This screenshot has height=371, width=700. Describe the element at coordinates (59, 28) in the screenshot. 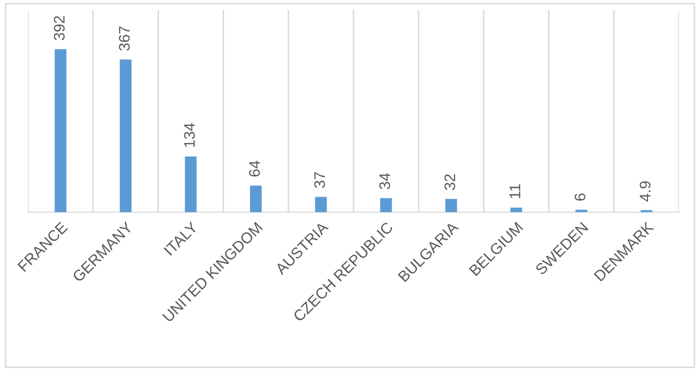

I see `data-label: 392` at that location.